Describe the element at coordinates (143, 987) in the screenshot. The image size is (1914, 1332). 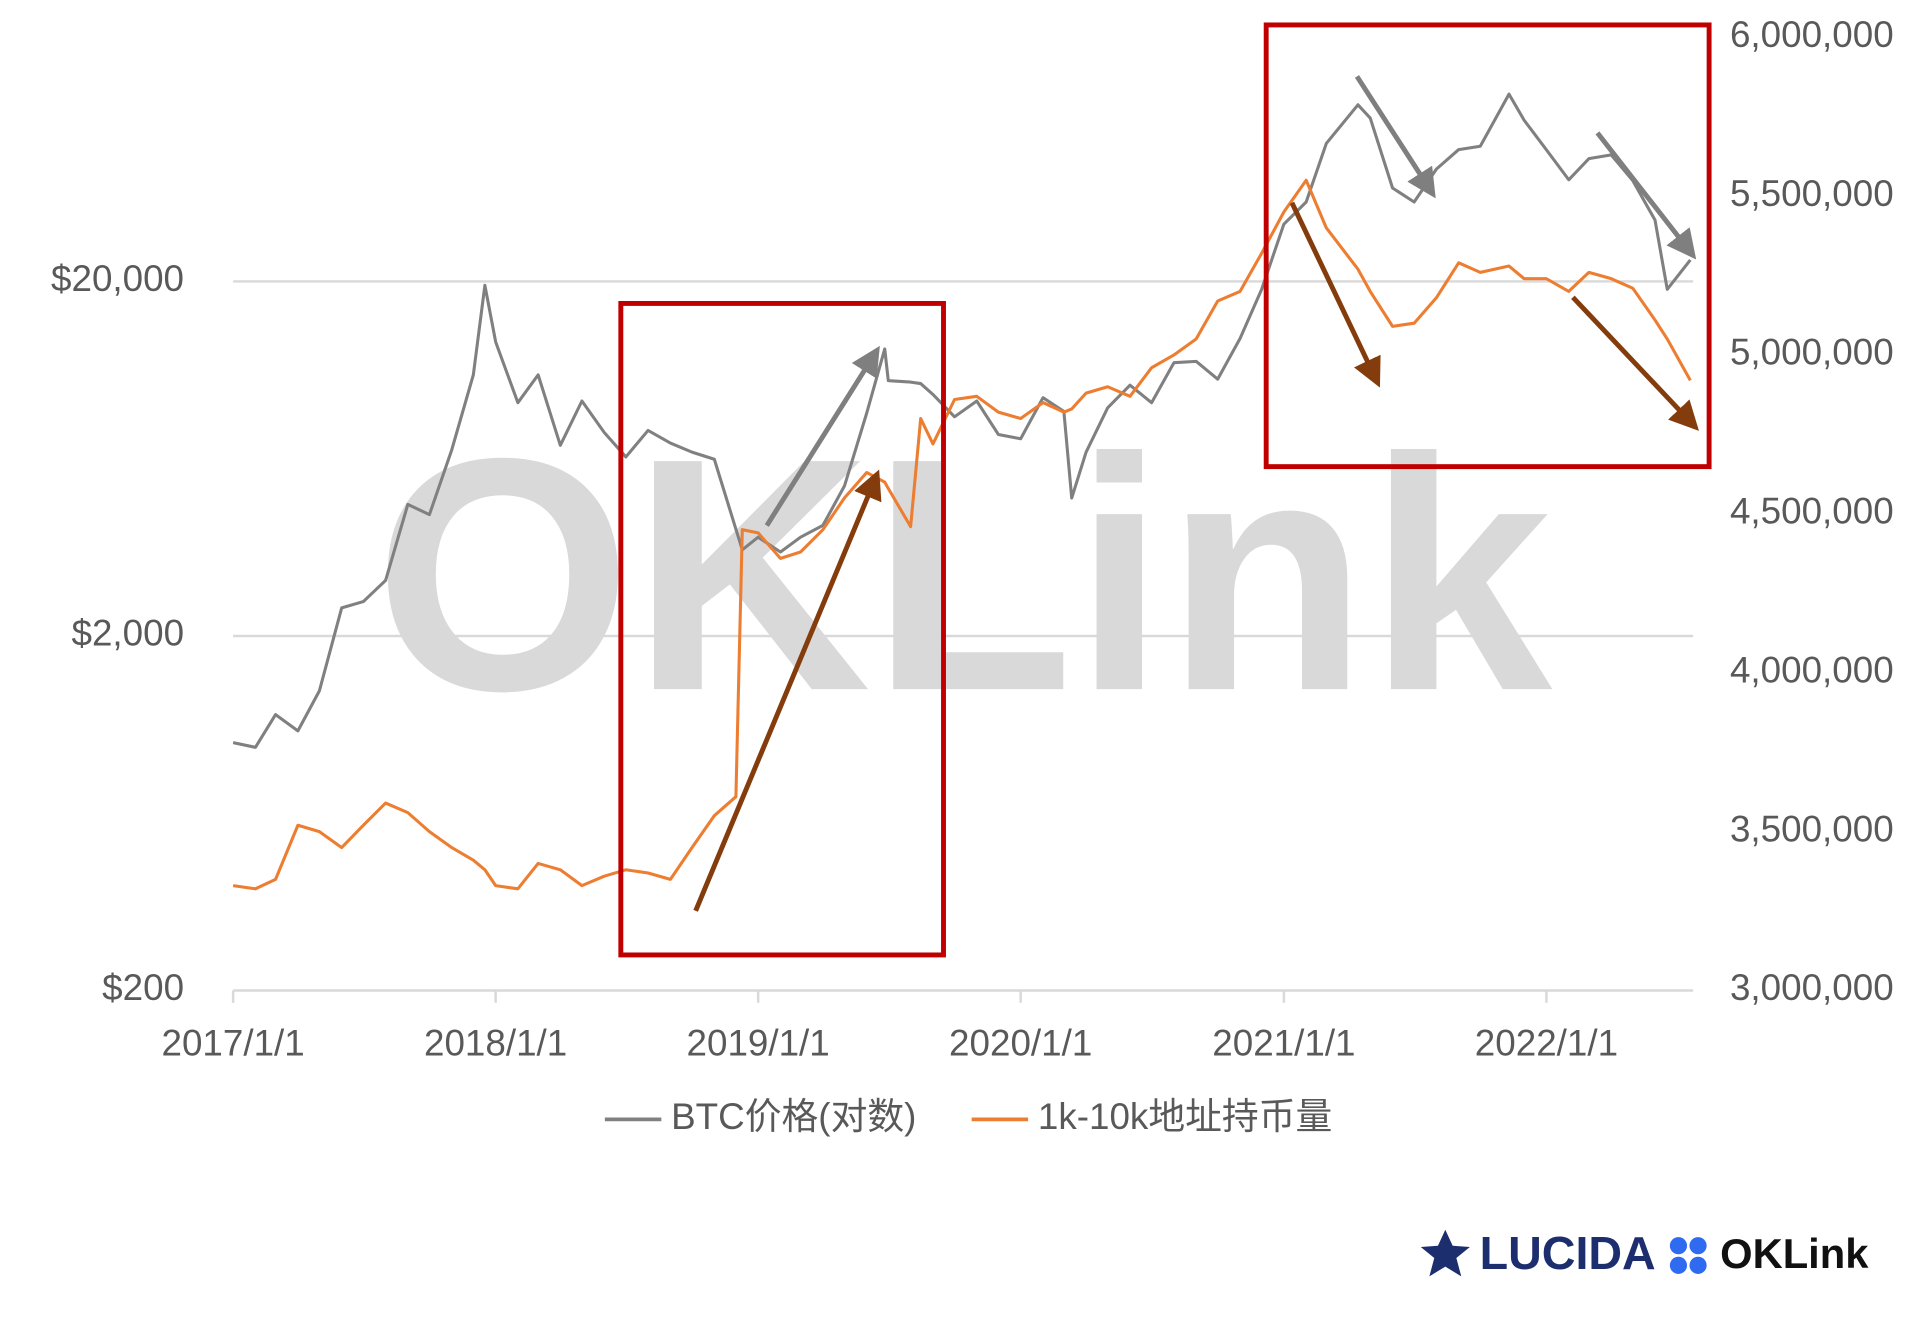
I see `y-tick-label: $200` at that location.